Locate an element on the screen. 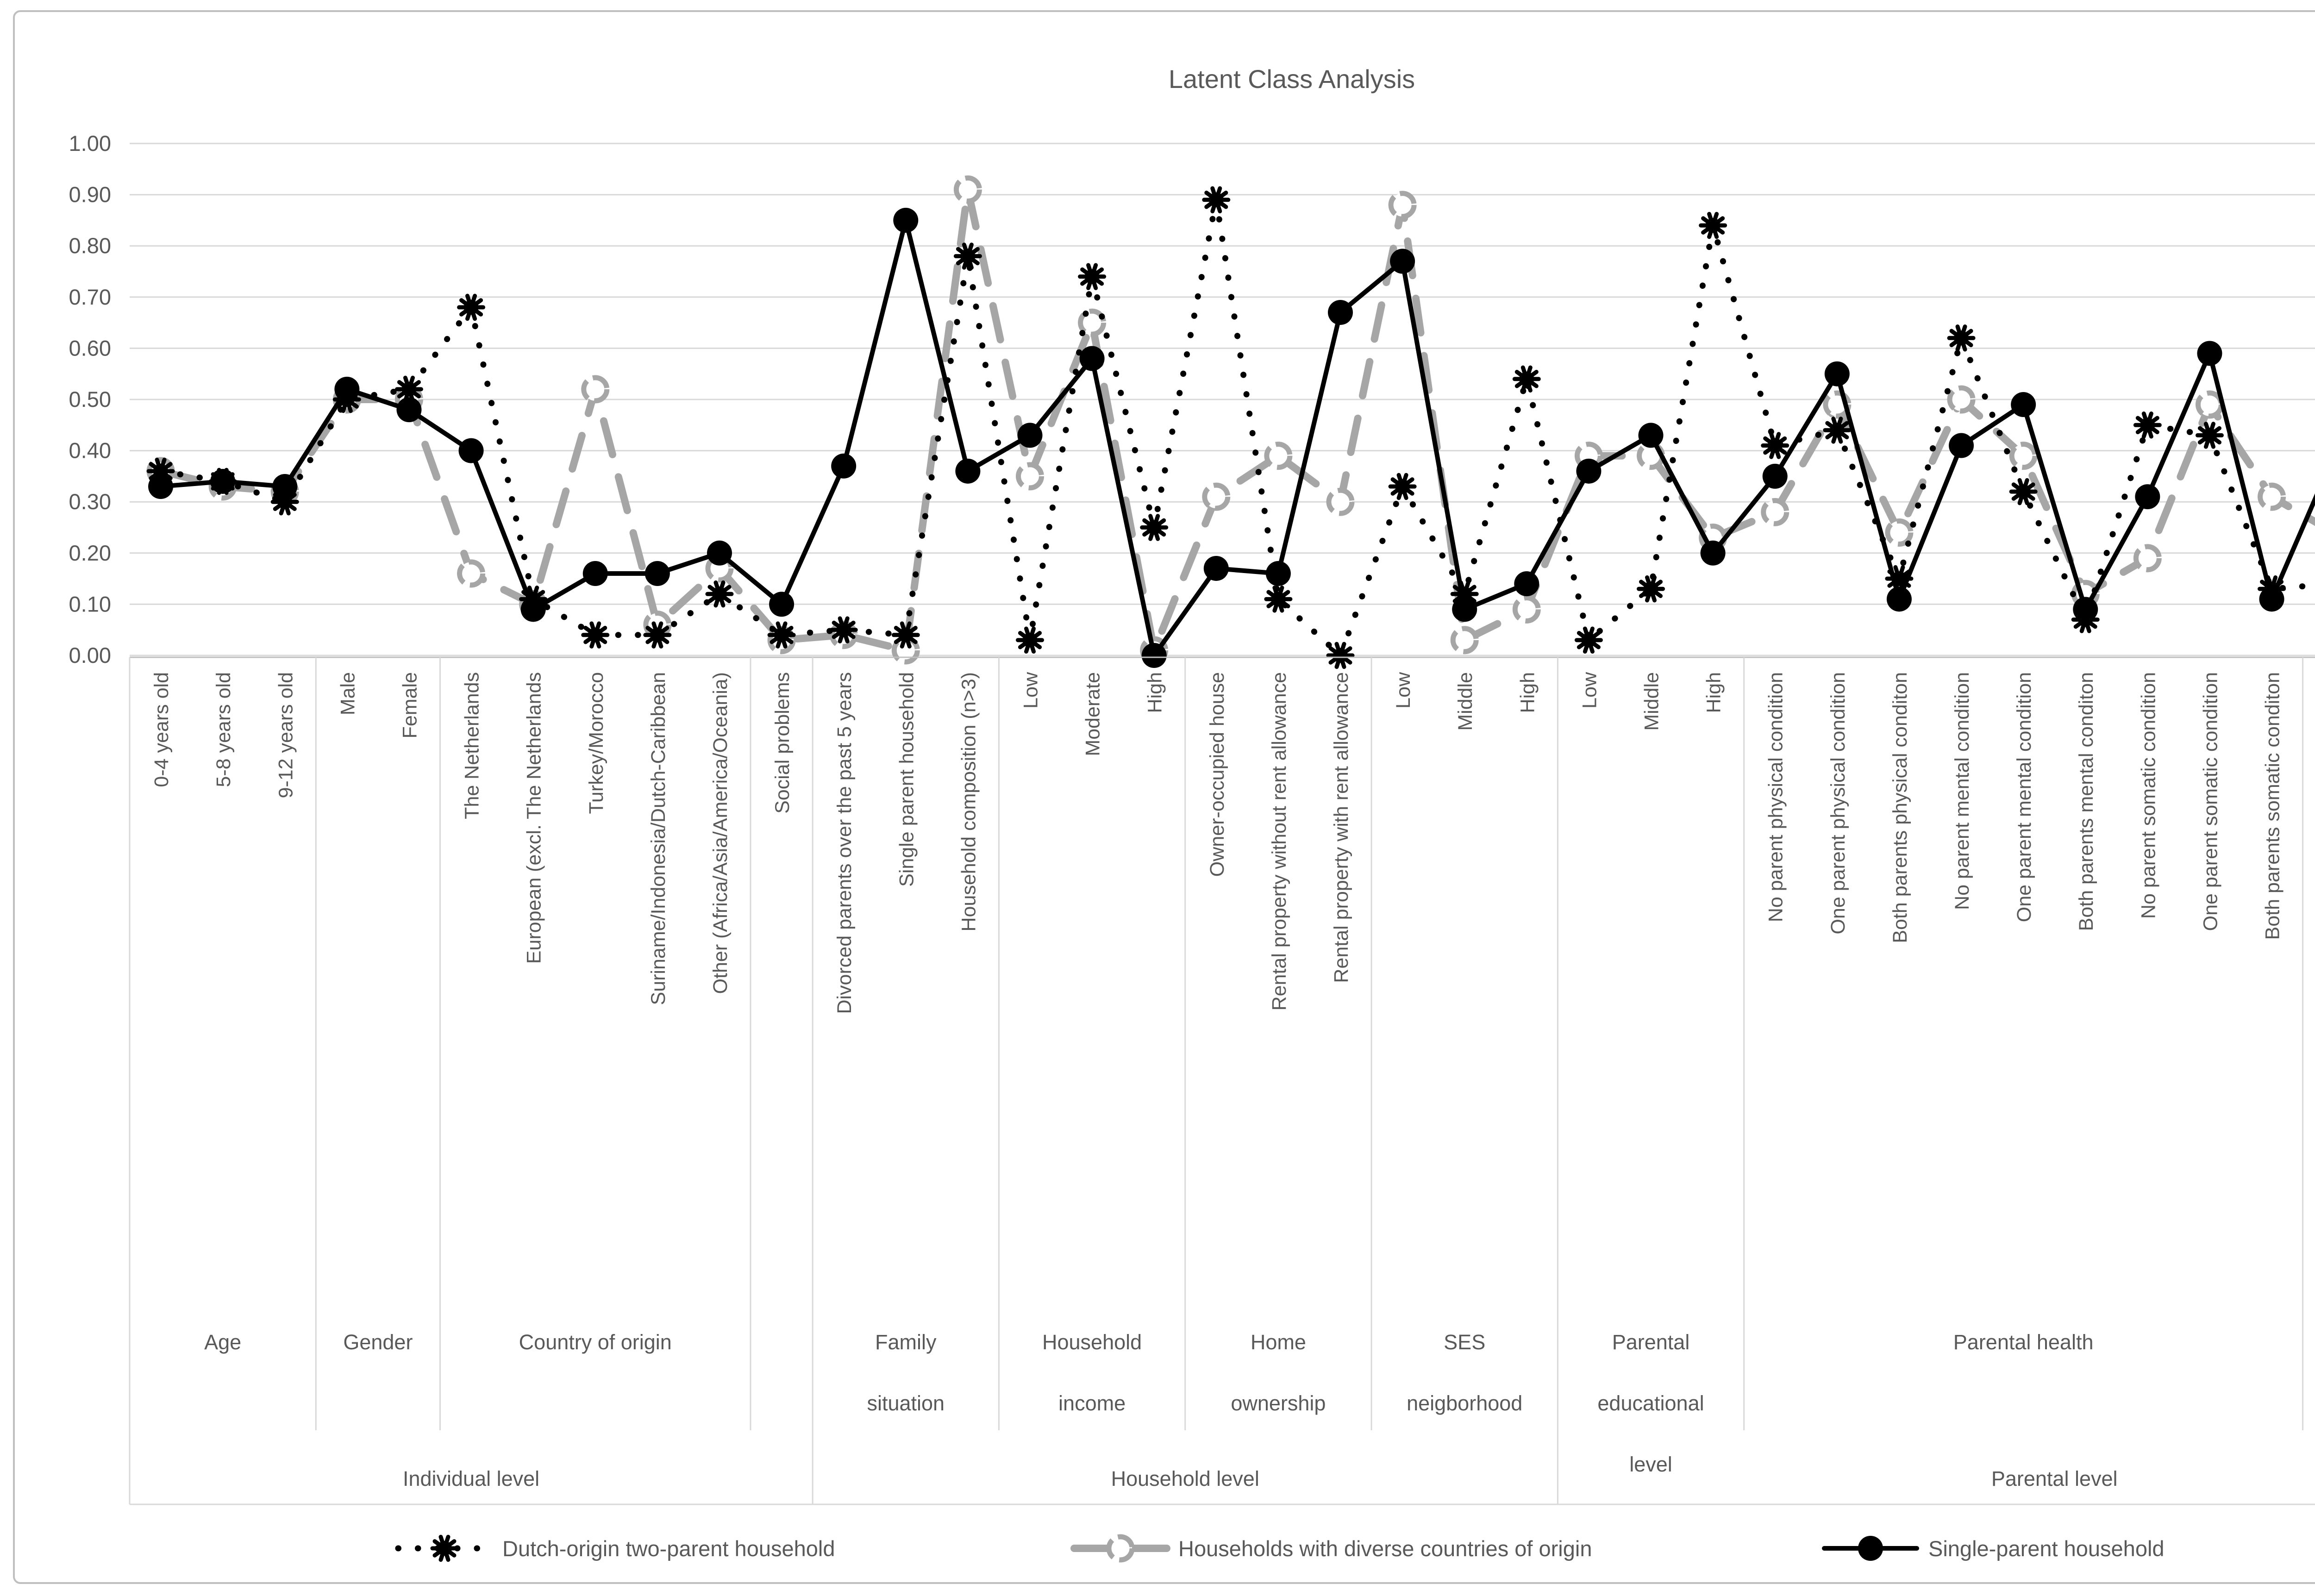 The image size is (2315, 1596). variable-group-label: income is located at coordinates (1092, 1403).